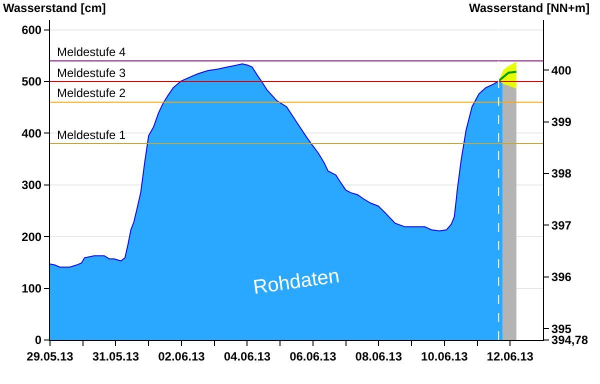 This screenshot has width=600, height=384. What do you see at coordinates (91, 73) in the screenshot?
I see `ref-line-label: Meldestufe 3` at bounding box center [91, 73].